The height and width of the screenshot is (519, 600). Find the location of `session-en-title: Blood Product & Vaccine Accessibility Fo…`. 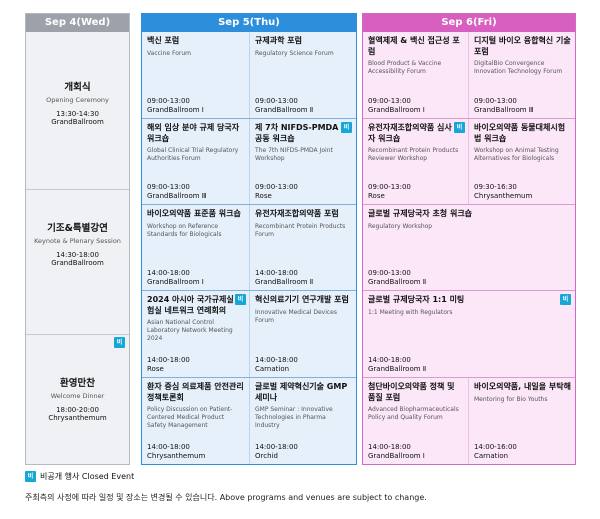

session-en-title: Blood Product & Vaccine Accessibility Fo… is located at coordinates (405, 67).